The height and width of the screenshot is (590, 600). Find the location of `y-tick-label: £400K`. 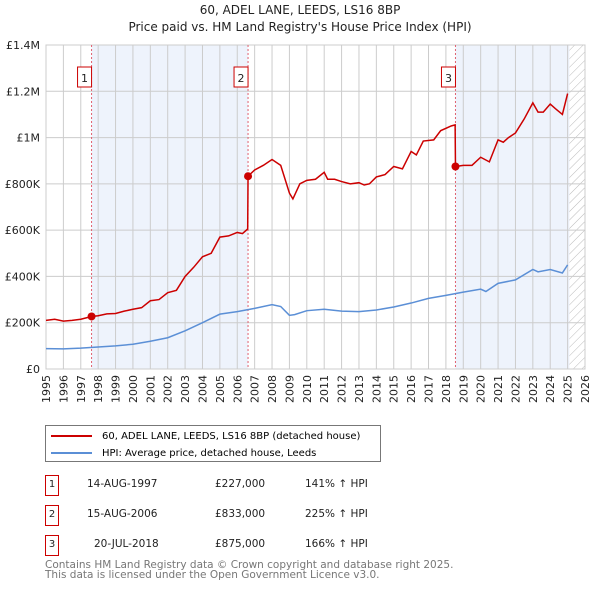

y-tick-label: £400K is located at coordinates (23, 276).